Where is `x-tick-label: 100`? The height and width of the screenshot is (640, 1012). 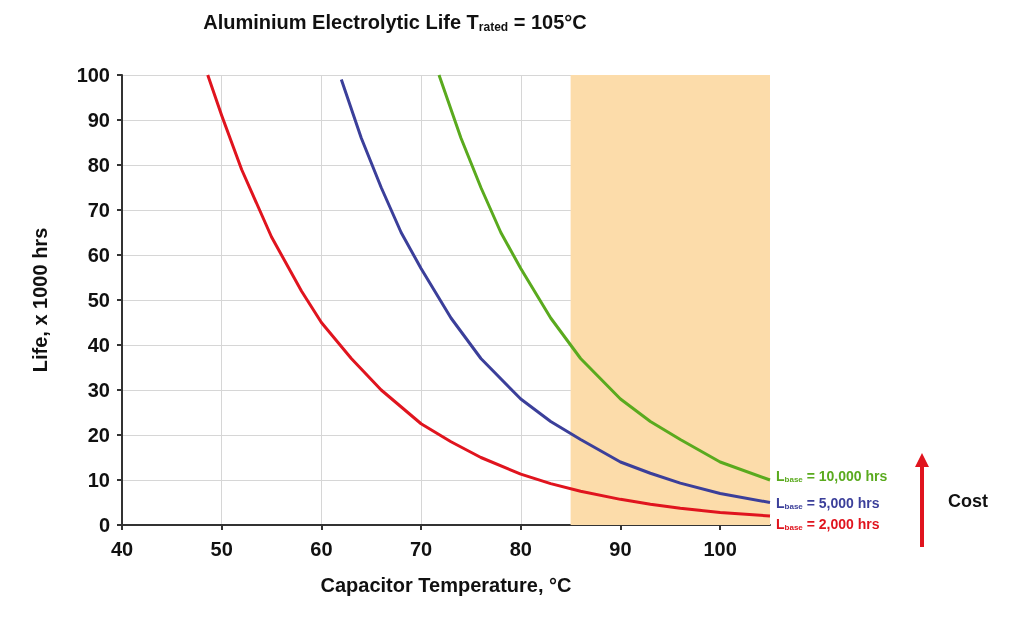
x-tick-label: 100 is located at coordinates (720, 549).